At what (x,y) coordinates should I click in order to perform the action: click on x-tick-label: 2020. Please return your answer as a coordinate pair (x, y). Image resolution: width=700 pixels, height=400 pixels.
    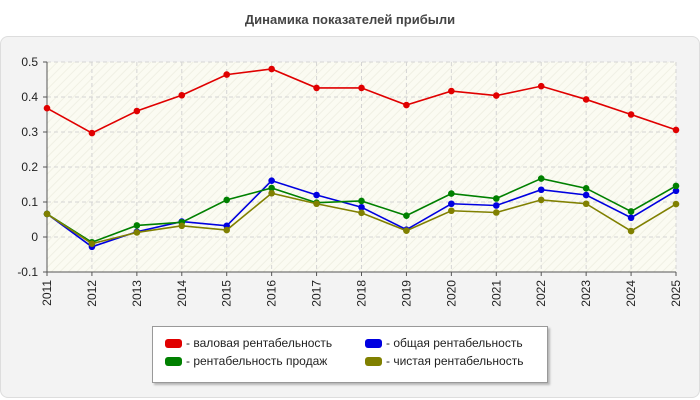
    Looking at the image, I should click on (451, 293).